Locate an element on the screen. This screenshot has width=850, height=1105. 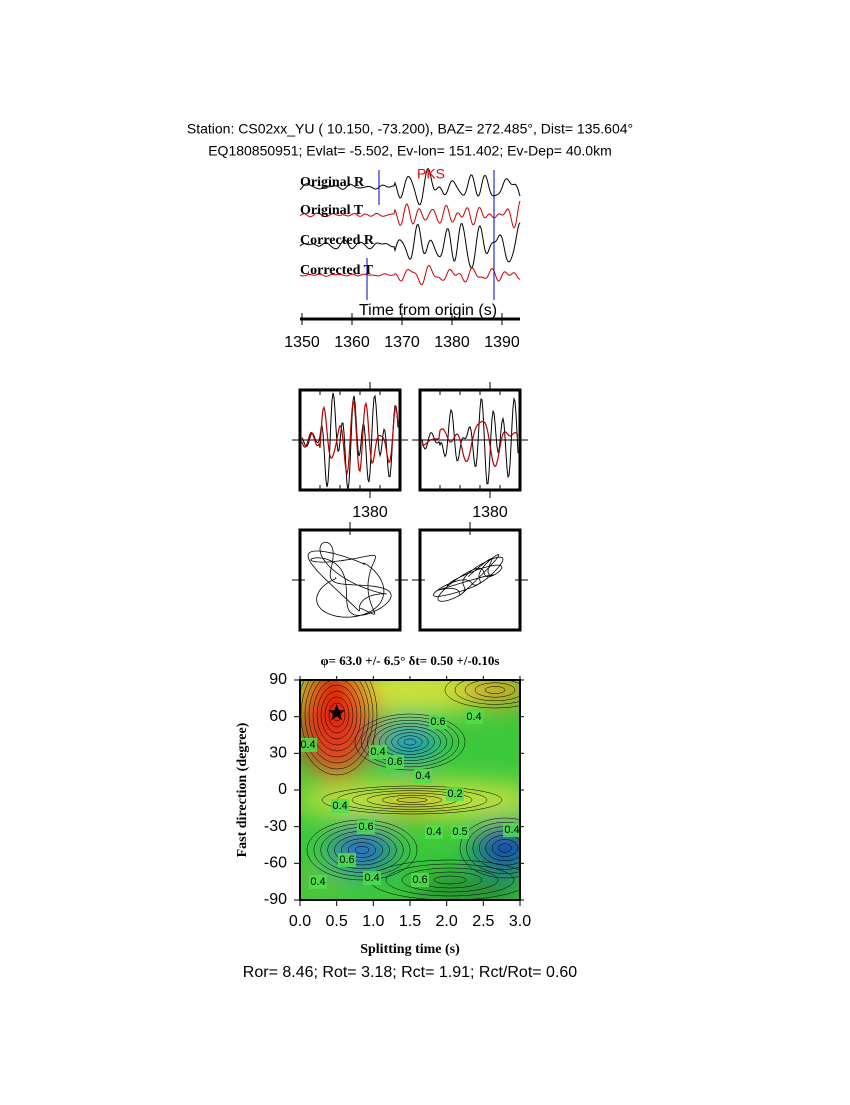
contour-label: 0.2 is located at coordinates (454, 794).